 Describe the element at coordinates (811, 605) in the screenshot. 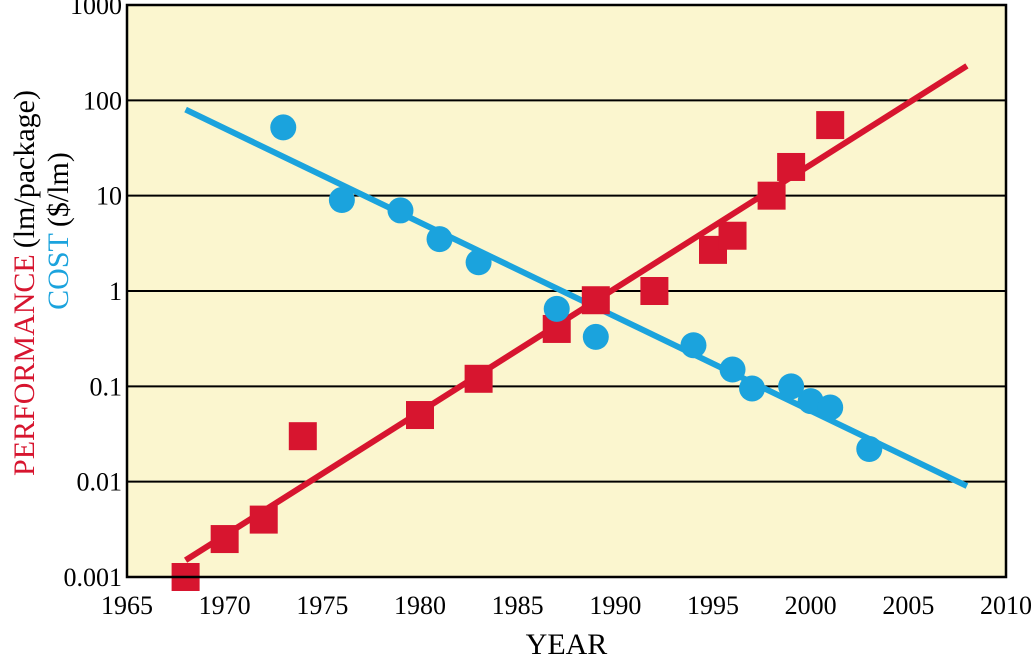

I see `x-tick-label: 2000` at that location.